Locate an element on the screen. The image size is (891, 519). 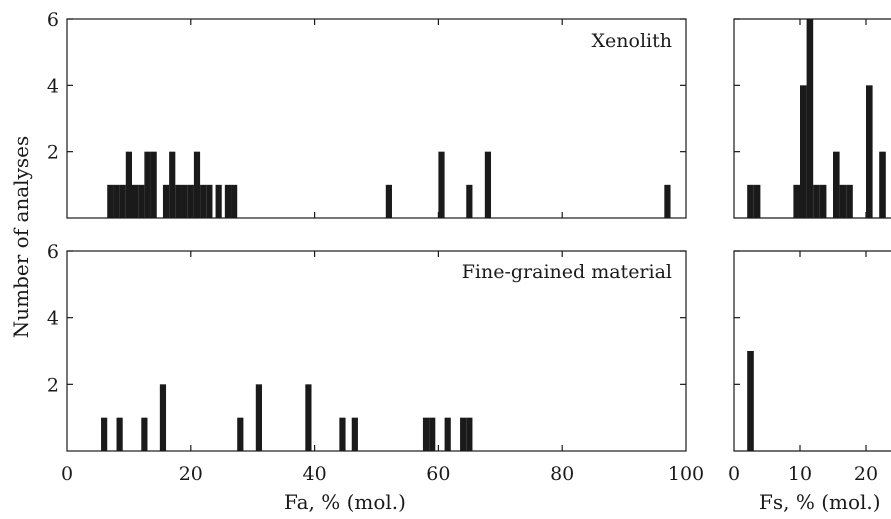
panel-fs-xenolith is located at coordinates (812, 118).